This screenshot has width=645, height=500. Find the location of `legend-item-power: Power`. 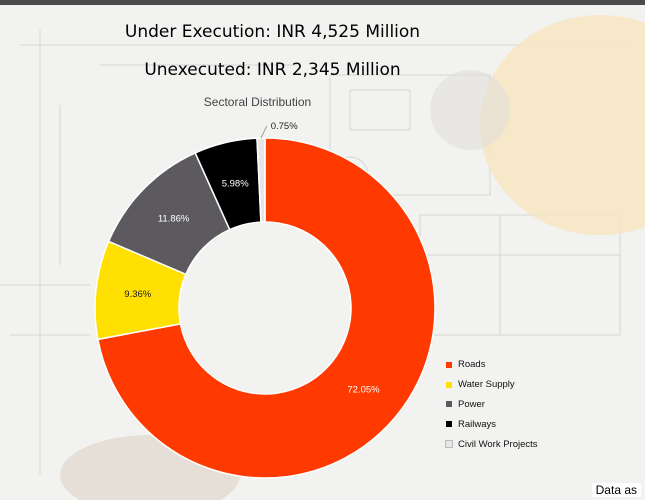

legend-item-power: Power is located at coordinates (492, 405).